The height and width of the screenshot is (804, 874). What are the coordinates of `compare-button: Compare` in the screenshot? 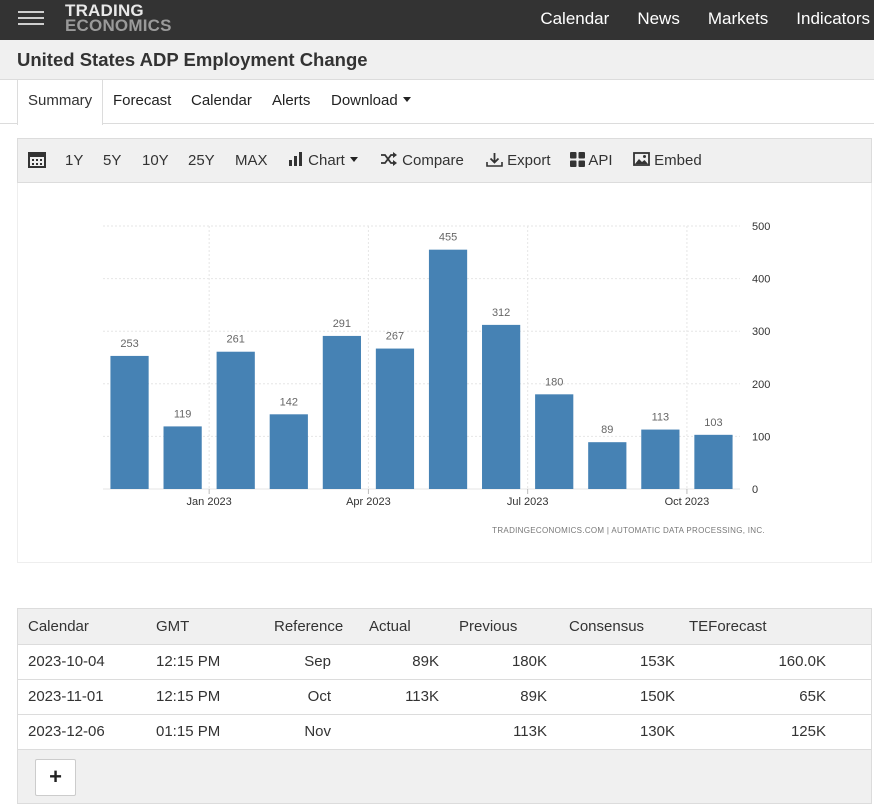 It's located at (422, 160).